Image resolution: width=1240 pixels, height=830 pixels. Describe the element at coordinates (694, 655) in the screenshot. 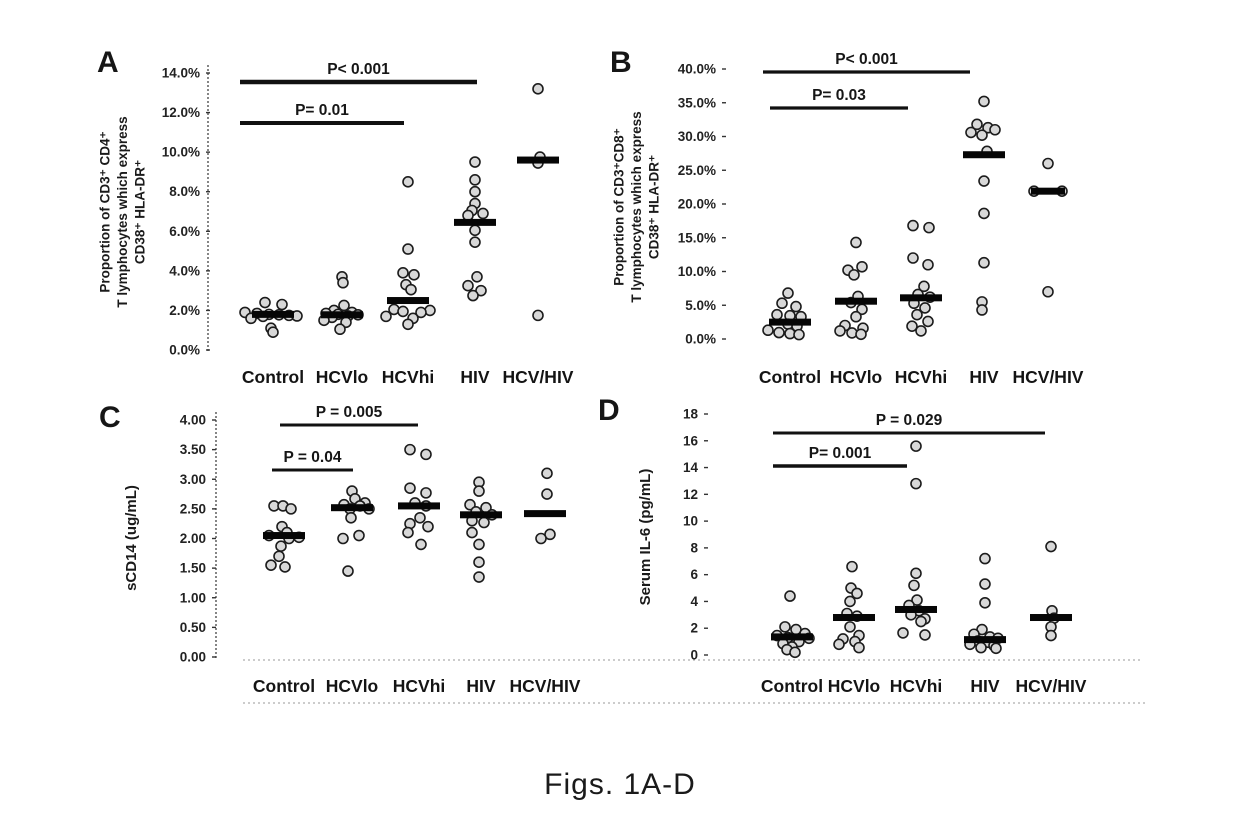

I see `y-tick-label: 0` at that location.